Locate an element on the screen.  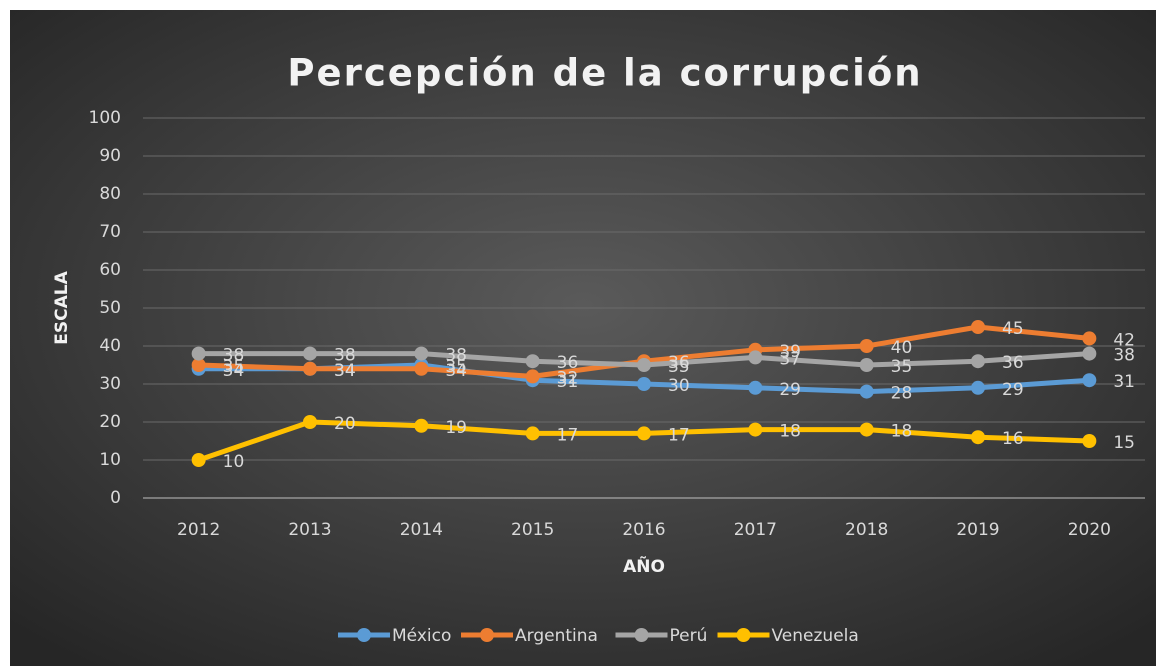
data-label: 20 is located at coordinates (345, 424).